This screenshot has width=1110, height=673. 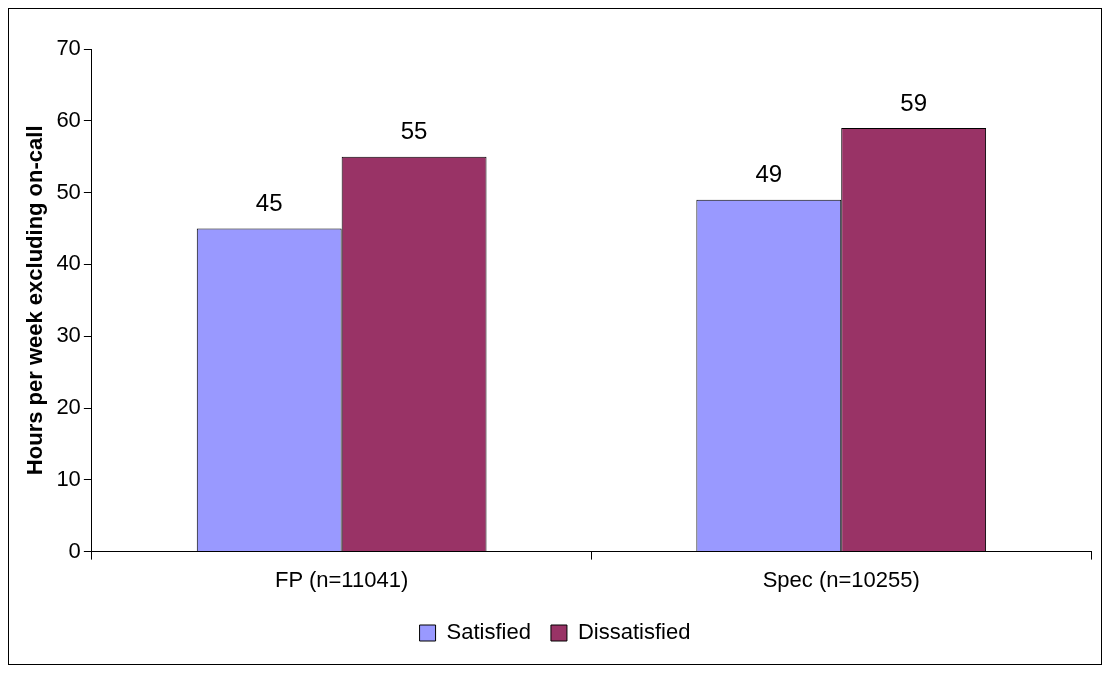 I want to click on y-tick-label: 20, so click(x=68, y=407).